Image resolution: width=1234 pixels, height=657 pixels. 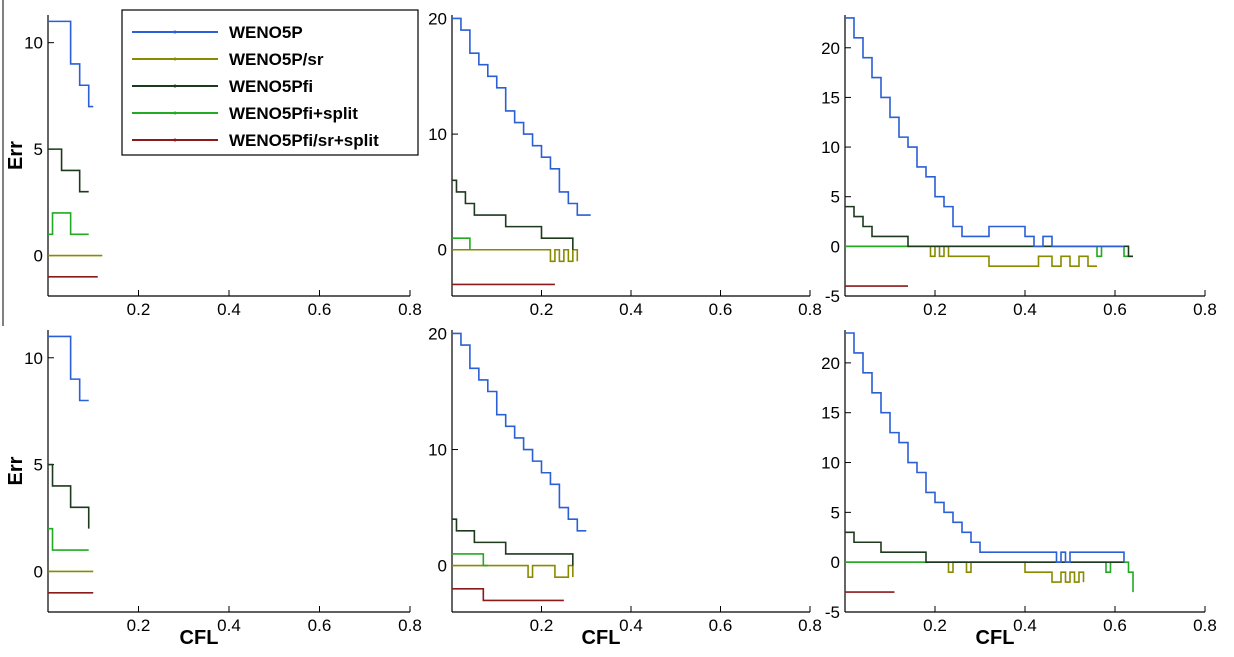 I want to click on legend-label: WENO5Pfi, so click(x=271, y=86).